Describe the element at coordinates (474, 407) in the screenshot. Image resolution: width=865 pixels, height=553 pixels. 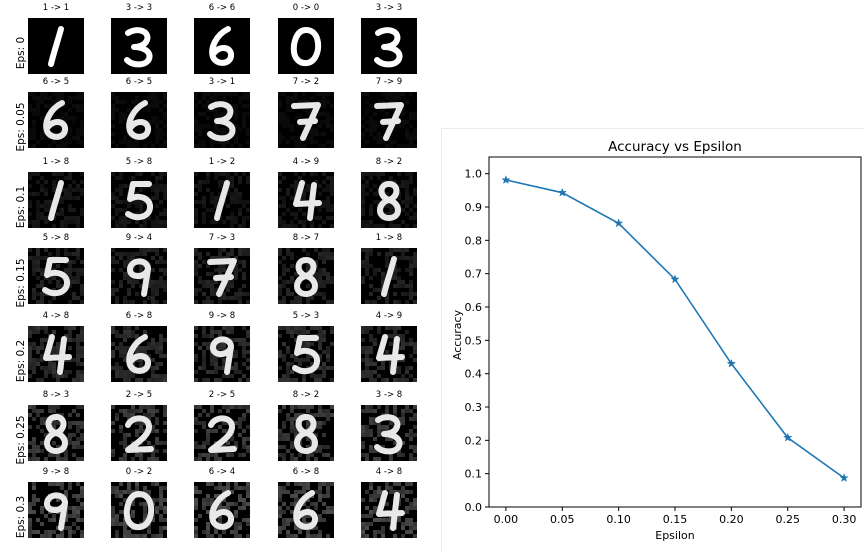
I see `y-tick-label: 0.3` at that location.